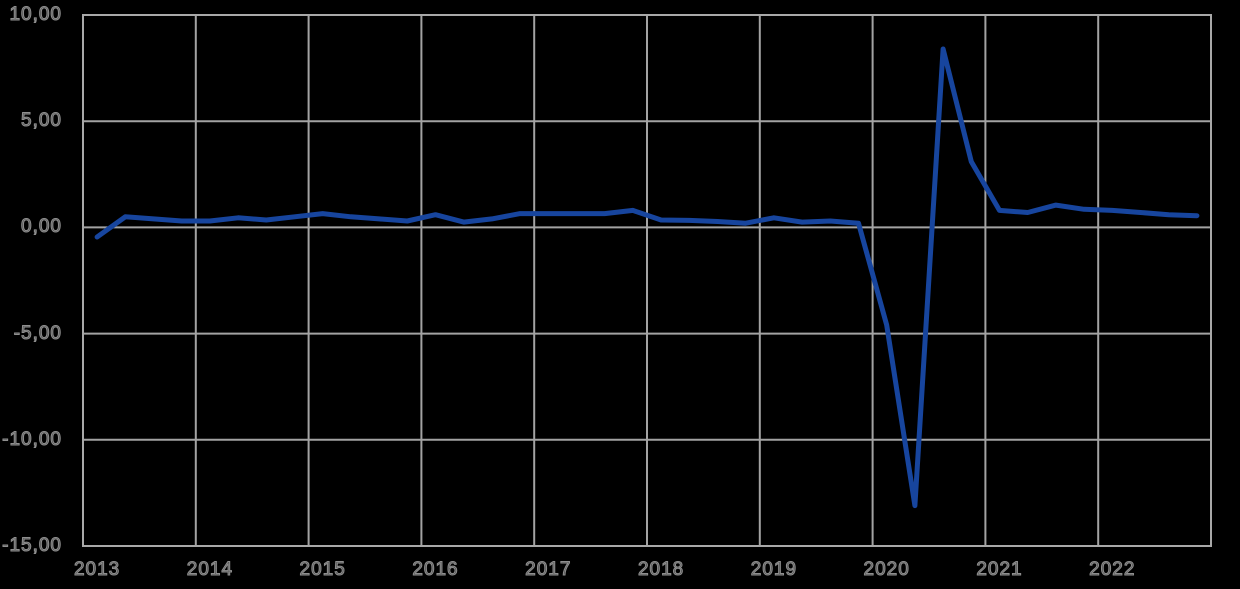 This screenshot has height=589, width=1240. I want to click on x-tick-label: 2020, so click(886, 570).